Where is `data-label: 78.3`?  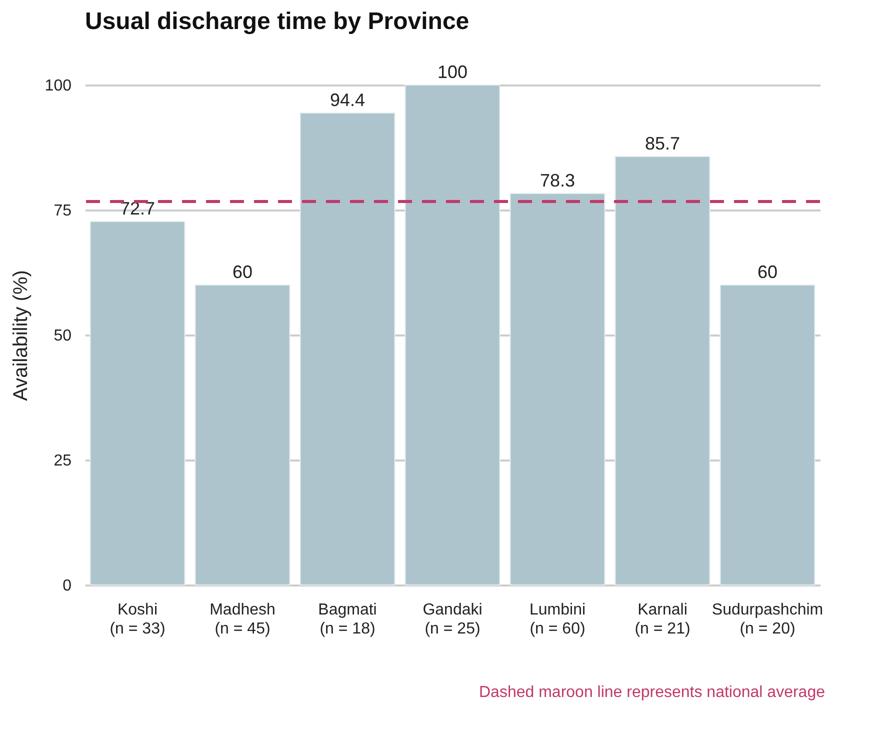
data-label: 78.3 is located at coordinates (558, 180).